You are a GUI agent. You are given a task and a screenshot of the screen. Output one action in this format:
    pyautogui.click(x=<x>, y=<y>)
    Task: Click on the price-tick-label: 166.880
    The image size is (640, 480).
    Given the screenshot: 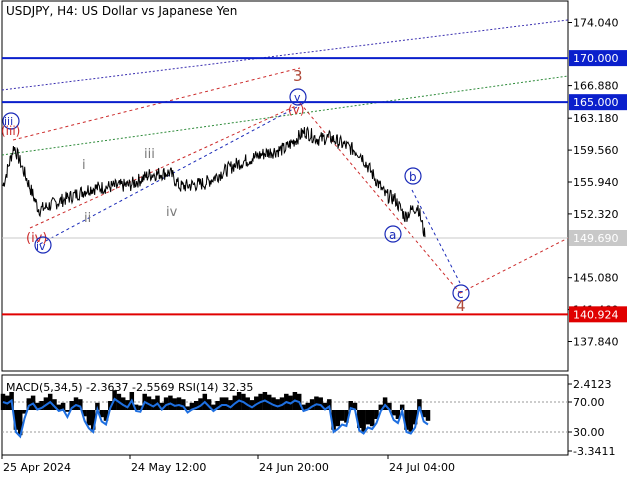 What is the action you would take?
    pyautogui.click(x=596, y=86)
    